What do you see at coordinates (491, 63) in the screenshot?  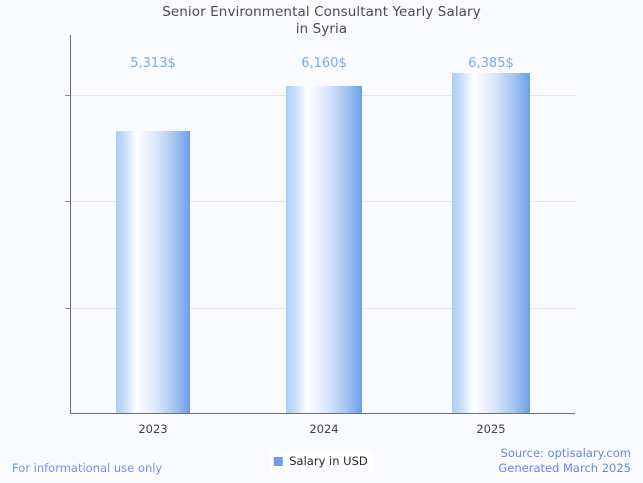 I see `bar-label-2025: 6,385$` at bounding box center [491, 63].